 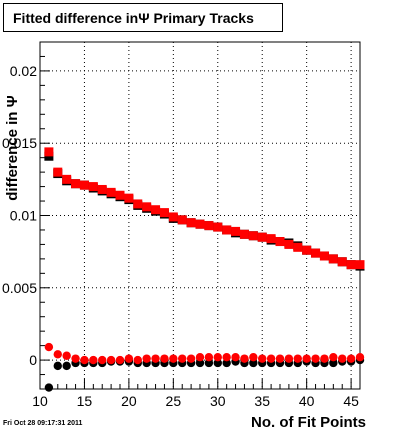 I want to click on x-tick-label: 25, so click(x=174, y=401).